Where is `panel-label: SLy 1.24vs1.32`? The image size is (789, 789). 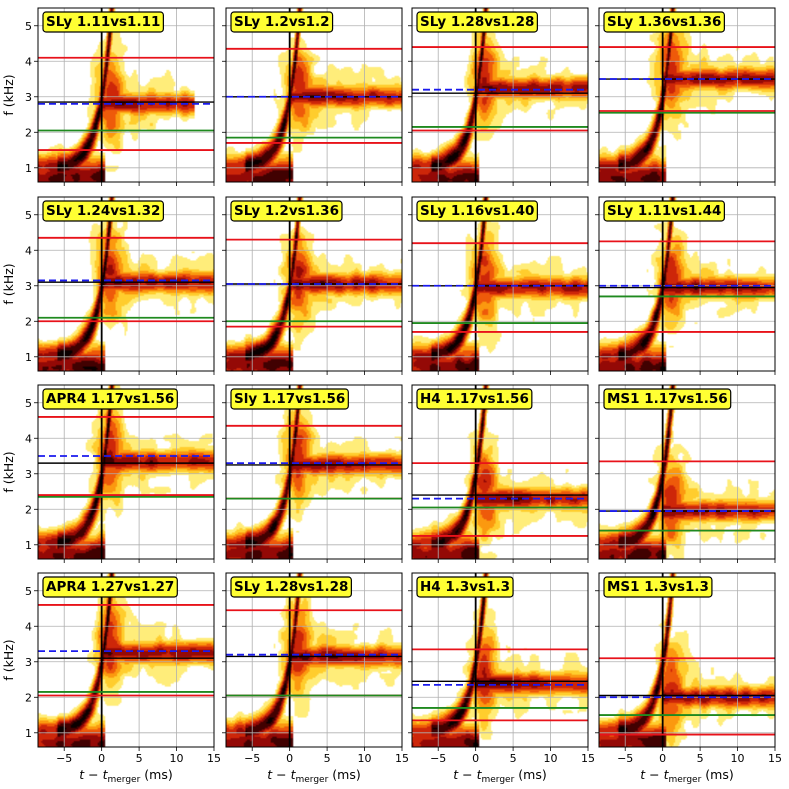
panel-label: SLy 1.24vs1.32 is located at coordinates (103, 211).